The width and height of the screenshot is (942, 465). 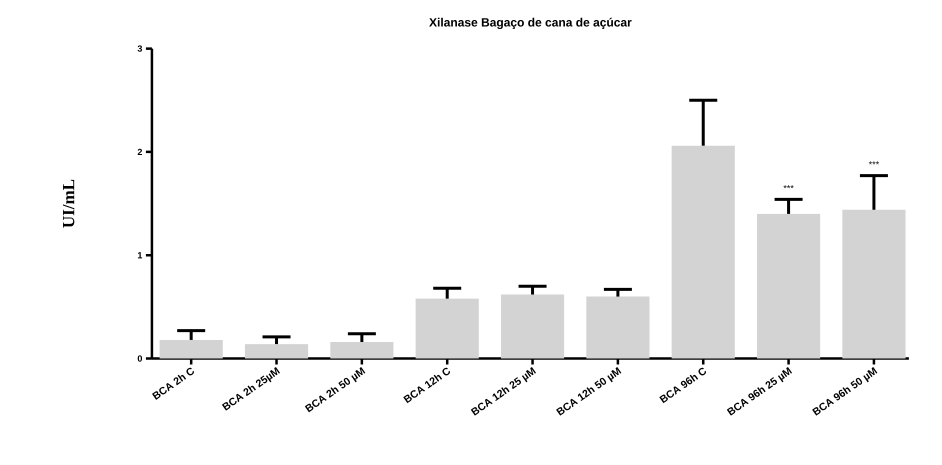 I want to click on x-tick-label: BCA 96h 50 µM, so click(x=845, y=391).